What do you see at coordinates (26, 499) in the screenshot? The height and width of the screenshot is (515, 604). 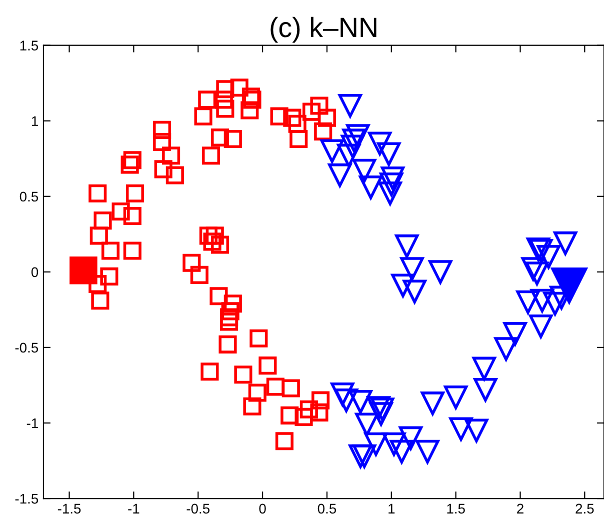 I see `y-tick-label: -1.5` at bounding box center [26, 499].